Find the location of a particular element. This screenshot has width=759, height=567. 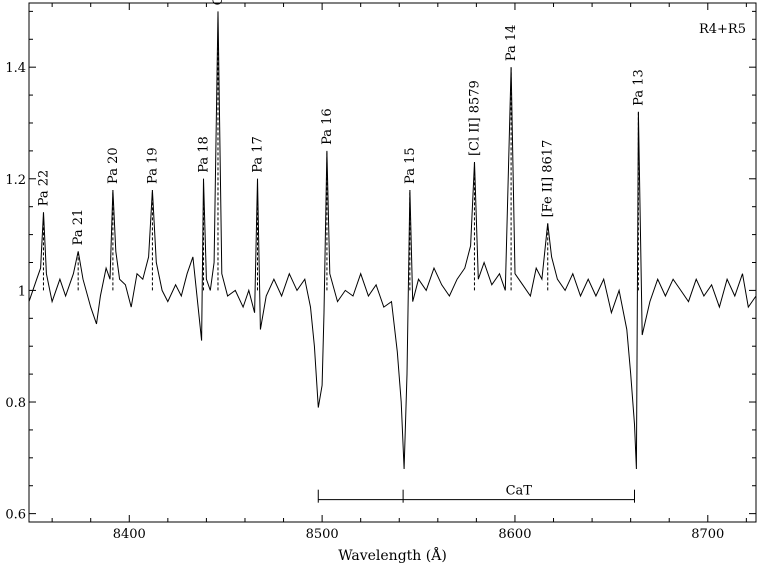

emission-line-label: Pa 18 is located at coordinates (204, 154).